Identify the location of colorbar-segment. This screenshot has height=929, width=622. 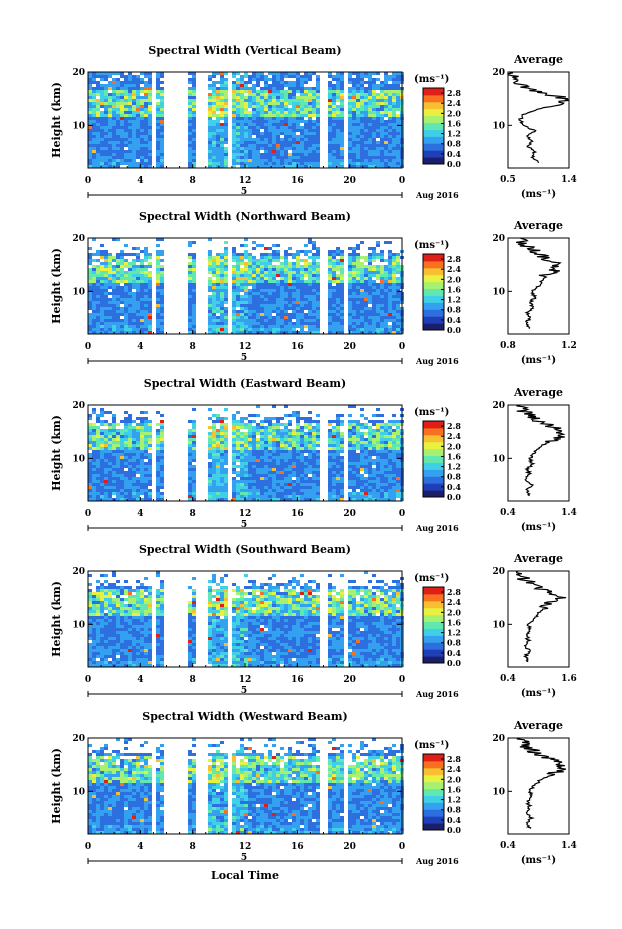
(433, 147).